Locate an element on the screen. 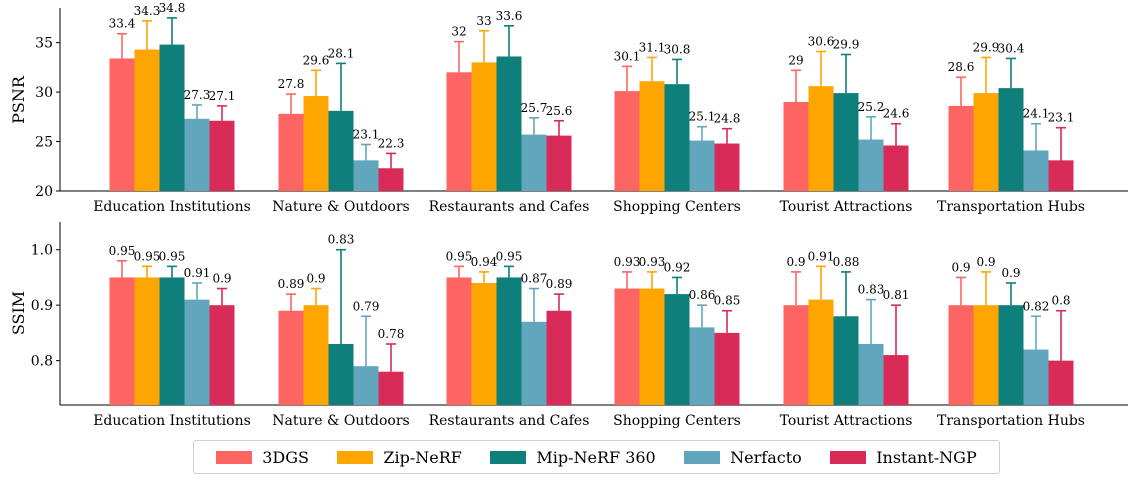 Image resolution: width=1142 pixels, height=482 pixels. legend-label-zip-nerf: Zip-NeRF is located at coordinates (422, 457).